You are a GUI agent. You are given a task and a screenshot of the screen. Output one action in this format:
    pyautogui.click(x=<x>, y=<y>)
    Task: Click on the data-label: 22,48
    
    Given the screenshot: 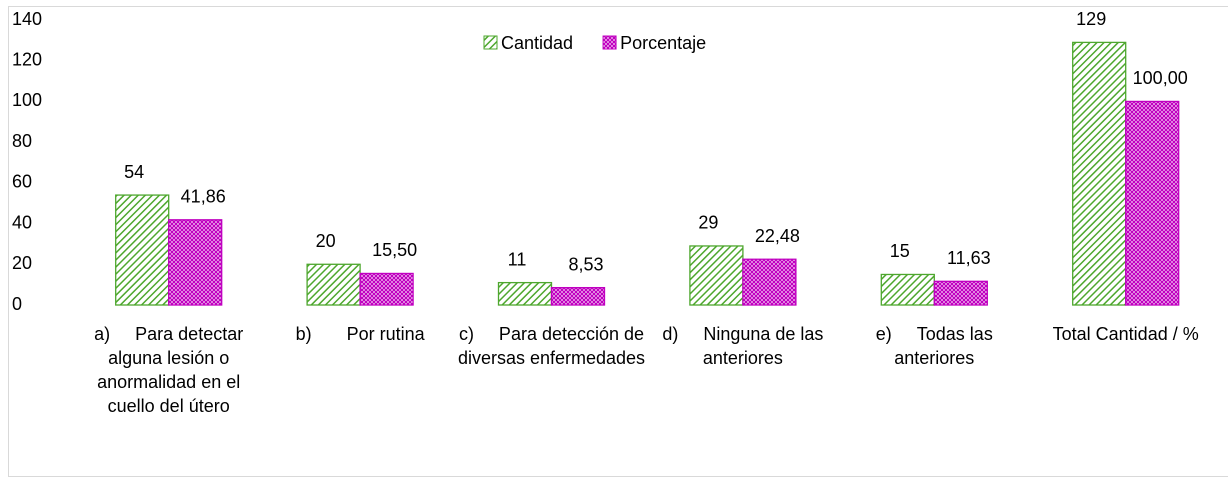 What is the action you would take?
    pyautogui.click(x=777, y=236)
    